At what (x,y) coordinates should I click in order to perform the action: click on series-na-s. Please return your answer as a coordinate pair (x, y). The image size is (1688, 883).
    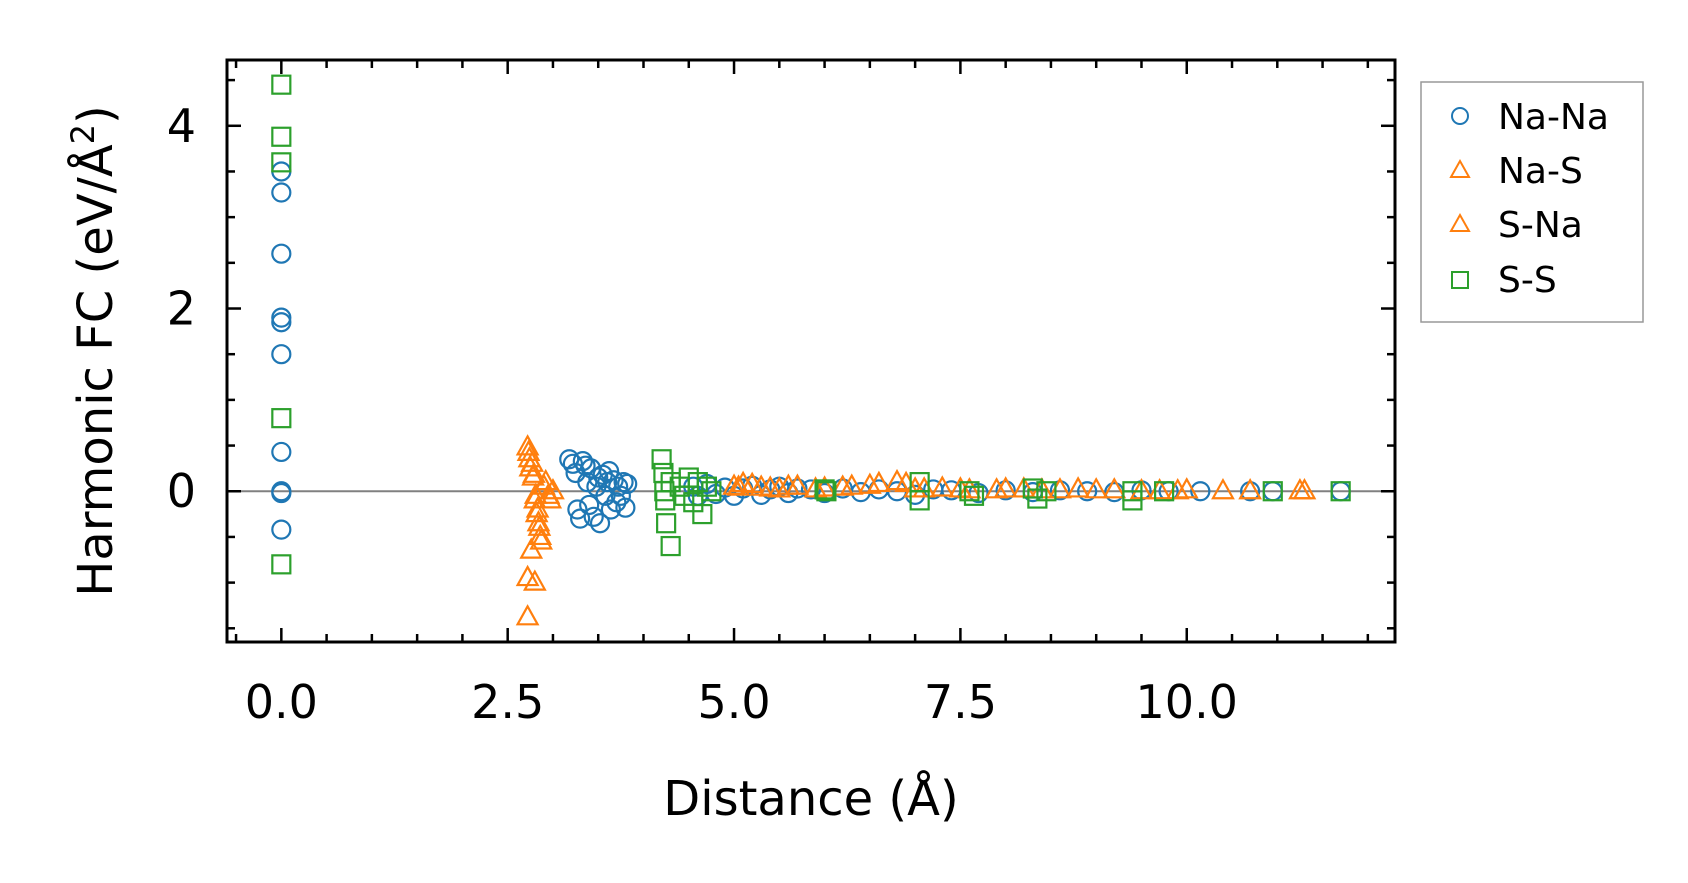
    Looking at the image, I should click on (916, 530).